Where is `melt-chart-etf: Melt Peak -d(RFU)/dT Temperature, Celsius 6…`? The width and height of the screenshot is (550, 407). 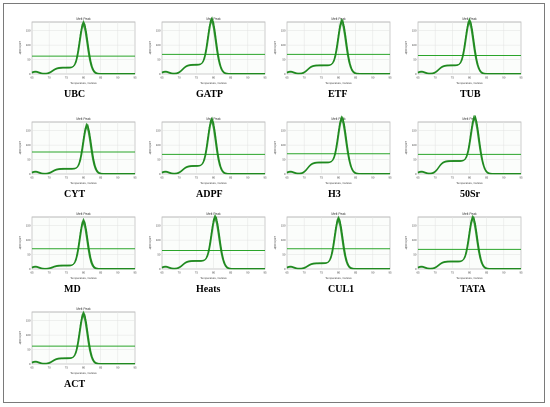 melt-chart-etf: Melt Peak -d(RFU)/dT Temperature, Celsius 6… is located at coordinates (333, 58).